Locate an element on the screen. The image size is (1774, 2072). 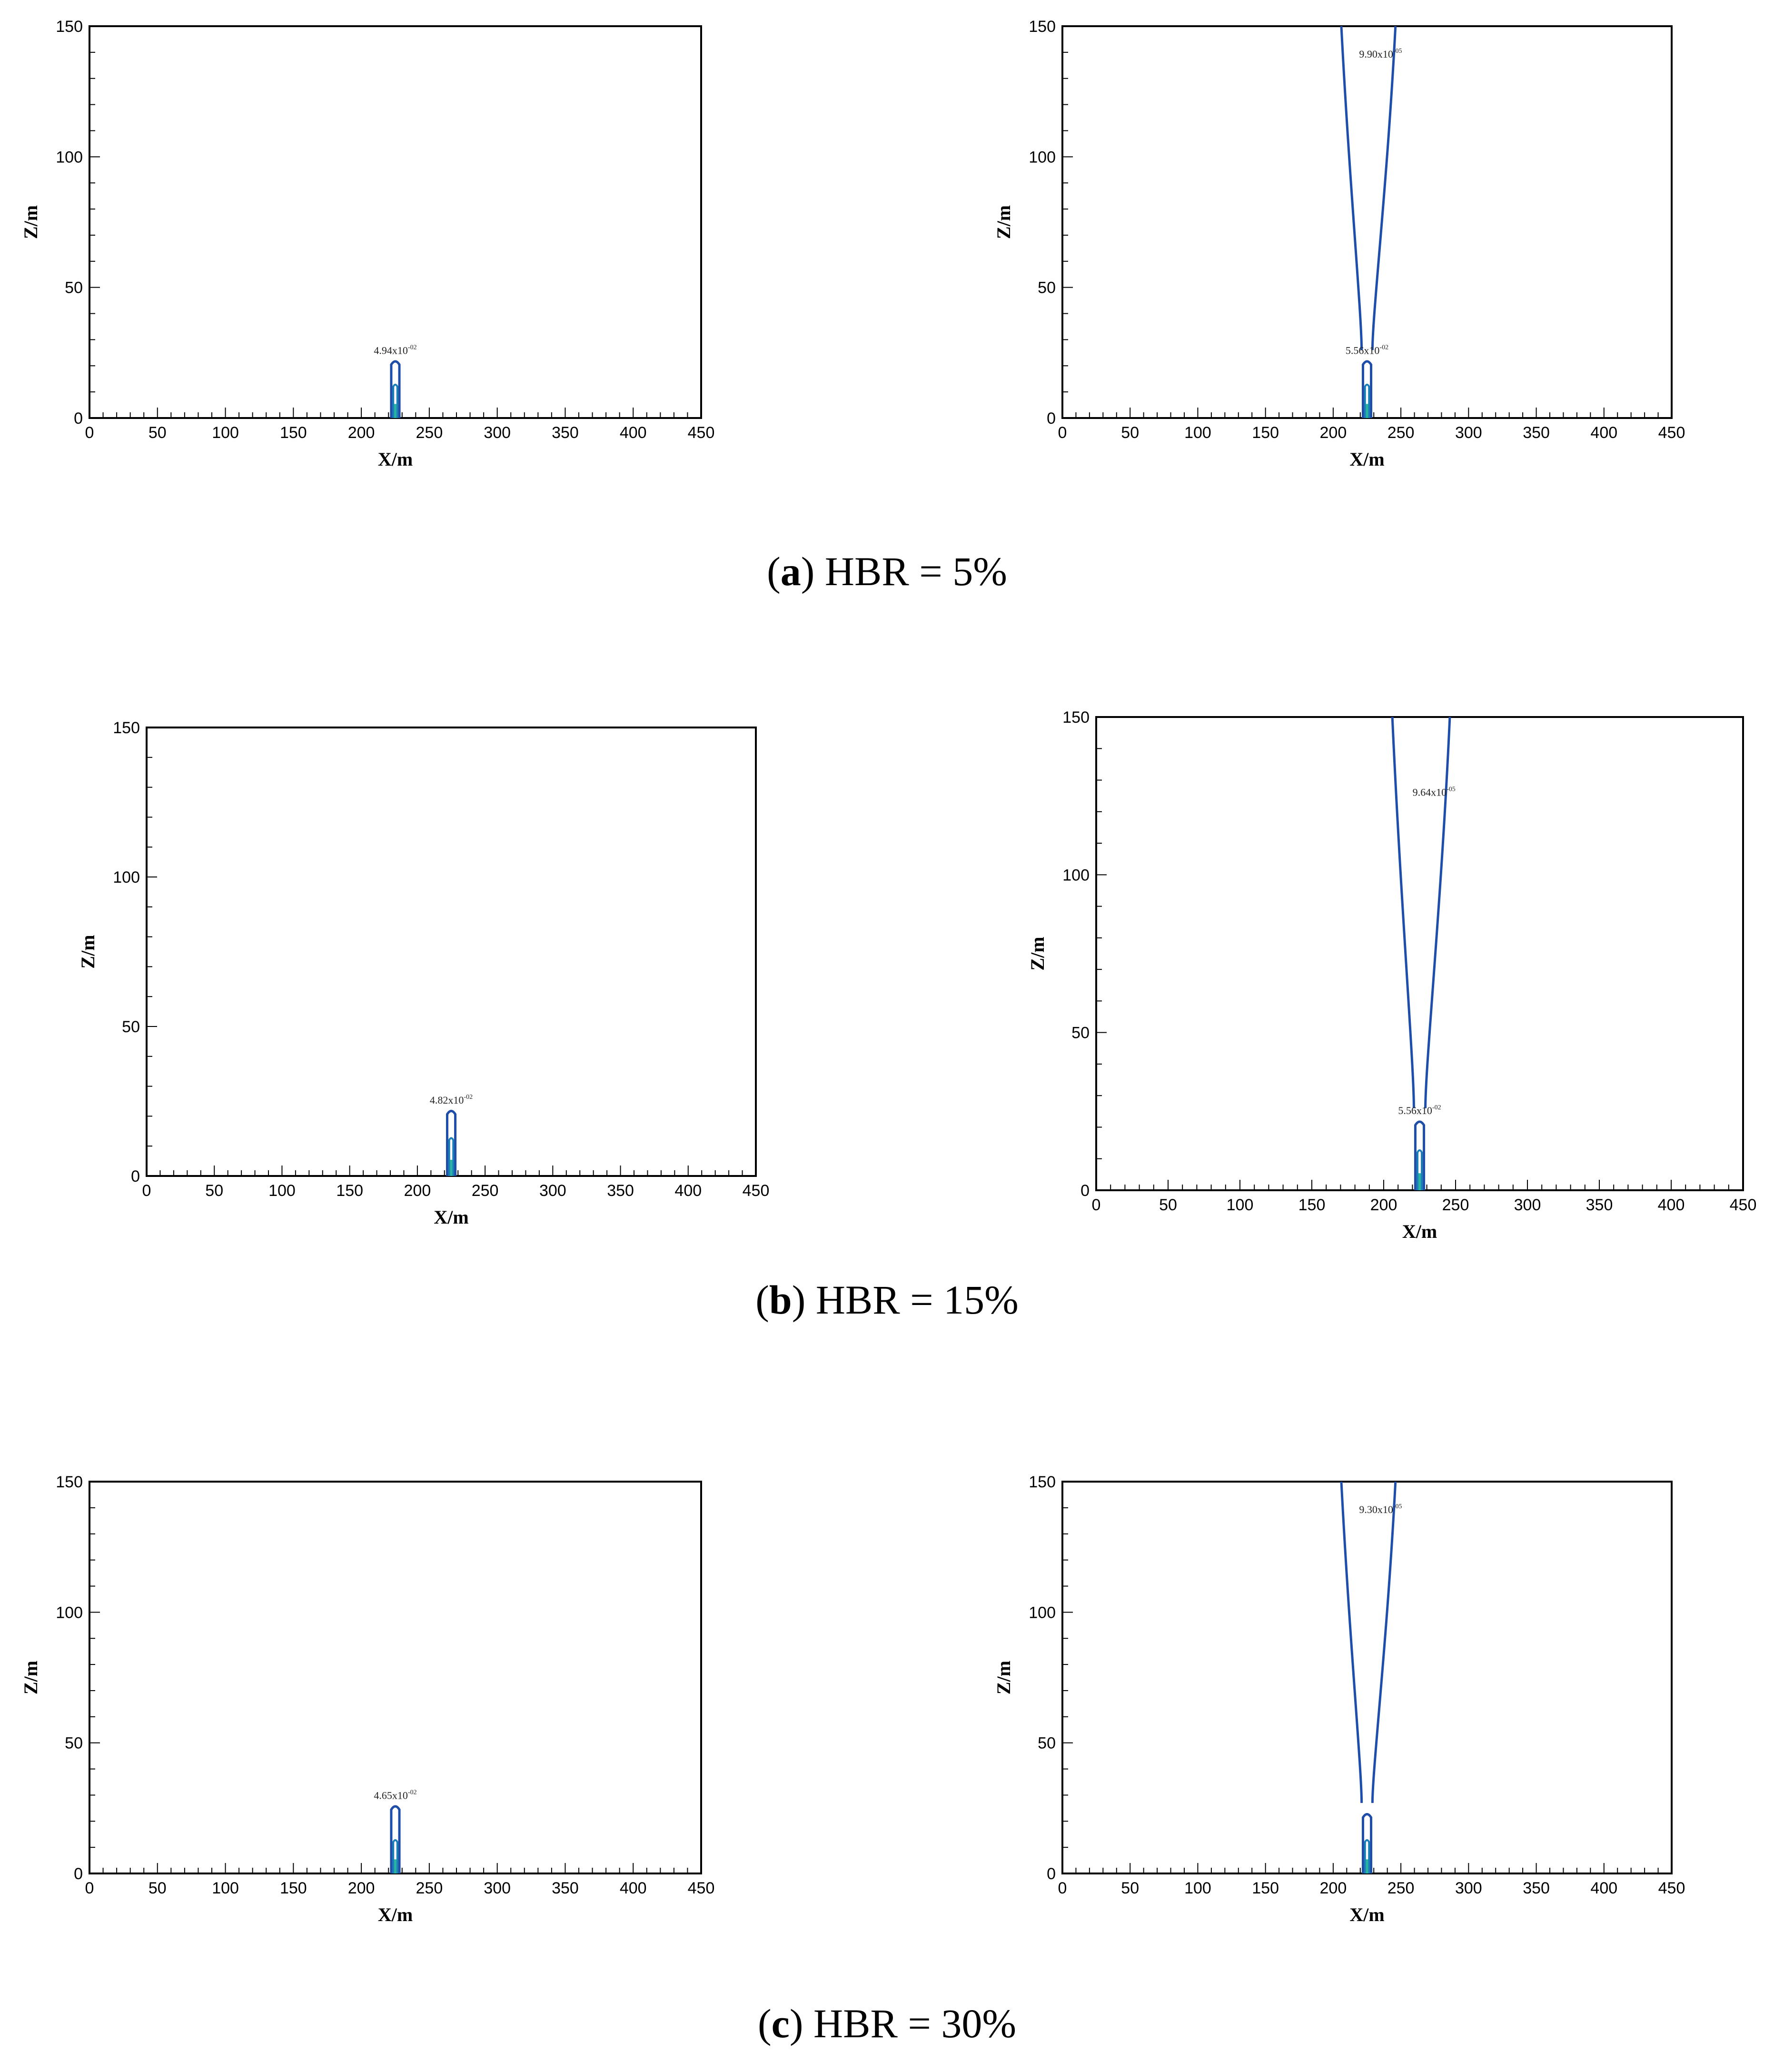
caption-b: (b) HBR = 15% is located at coordinates (887, 1300).